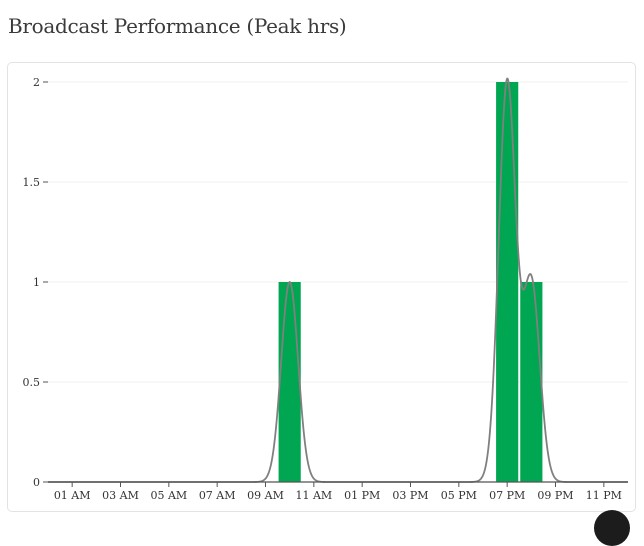  What do you see at coordinates (36, 82) in the screenshot?
I see `y-tick-label: 2` at bounding box center [36, 82].